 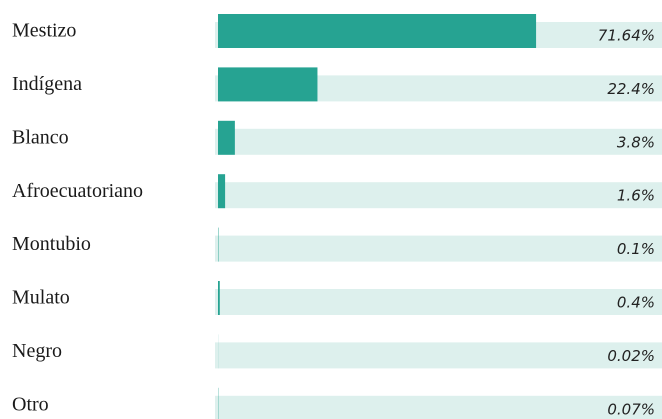 What do you see at coordinates (37, 351) in the screenshot?
I see `category-label: Negro` at bounding box center [37, 351].